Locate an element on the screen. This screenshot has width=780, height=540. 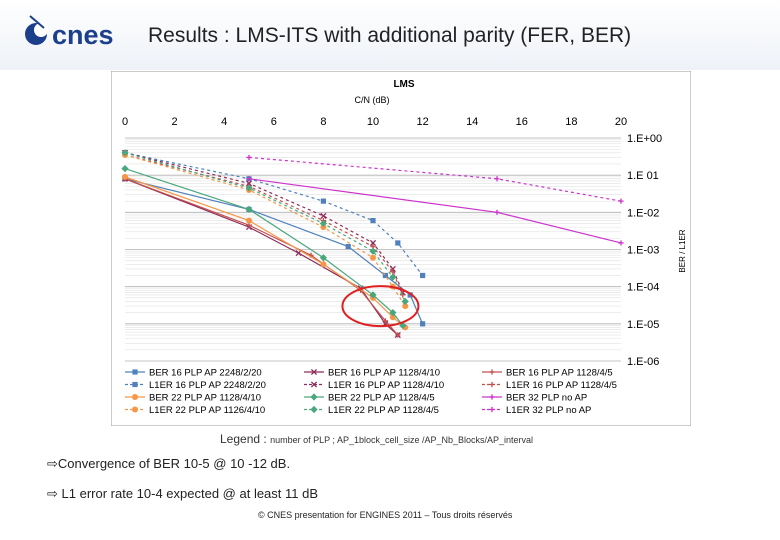
bullet-convergence: ⇨Convergence of BER 10-5 @ 10 -12 dB. is located at coordinates (168, 464).